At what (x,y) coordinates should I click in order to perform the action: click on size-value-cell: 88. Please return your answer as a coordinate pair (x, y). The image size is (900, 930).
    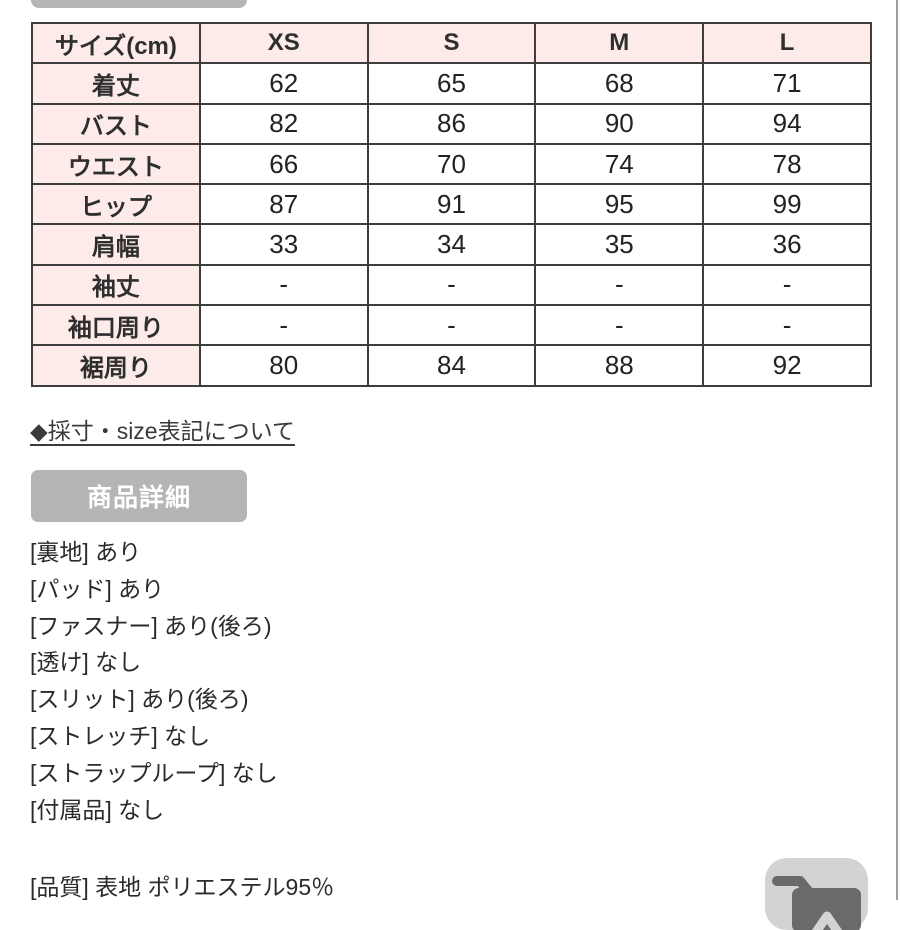
    Looking at the image, I should click on (619, 365).